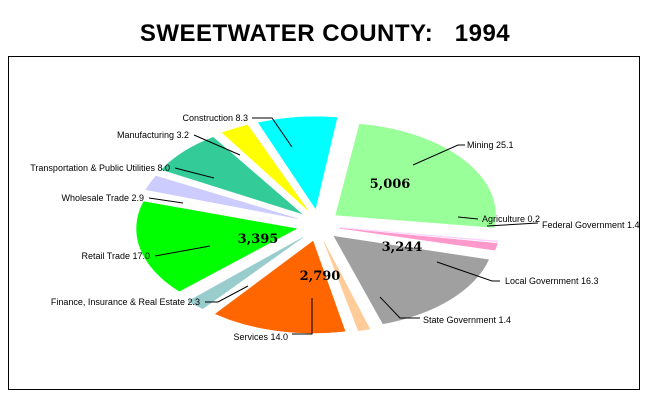 This screenshot has width=650, height=400. I want to click on pie-slice-state-government, so click(347, 286).